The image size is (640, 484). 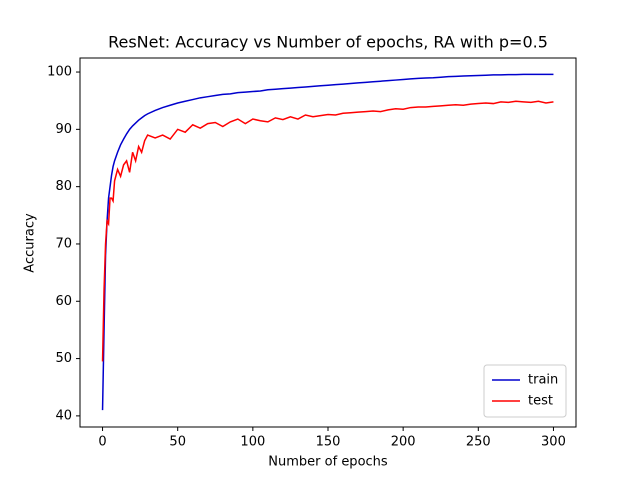 What do you see at coordinates (63, 301) in the screenshot?
I see `y-tick-label: 60` at bounding box center [63, 301].